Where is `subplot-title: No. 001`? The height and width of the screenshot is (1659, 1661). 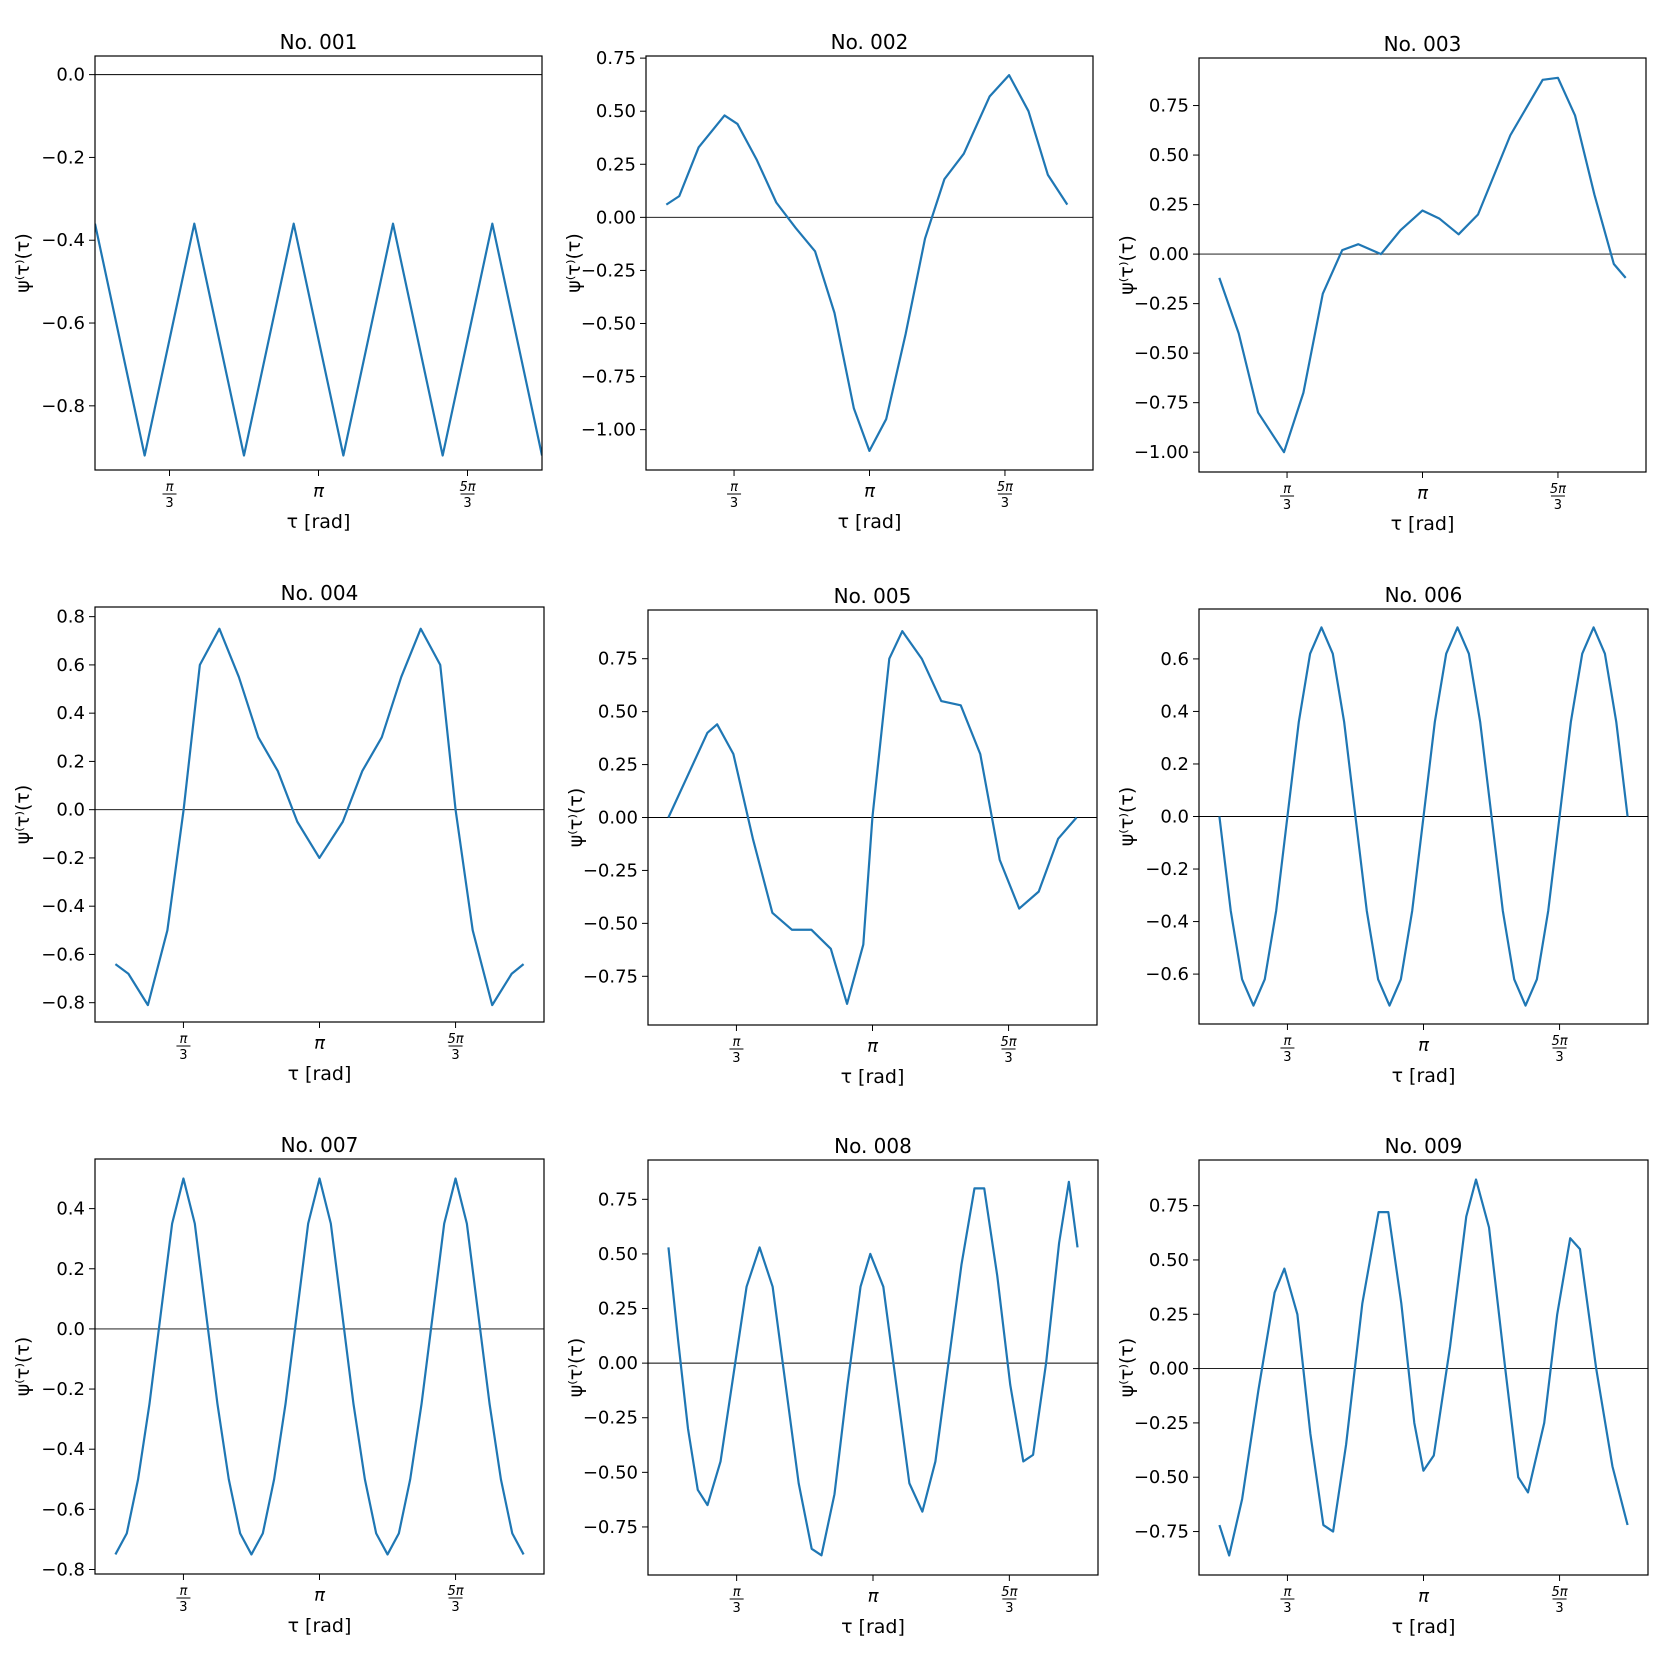
subplot-title: No. 001 is located at coordinates (319, 42).